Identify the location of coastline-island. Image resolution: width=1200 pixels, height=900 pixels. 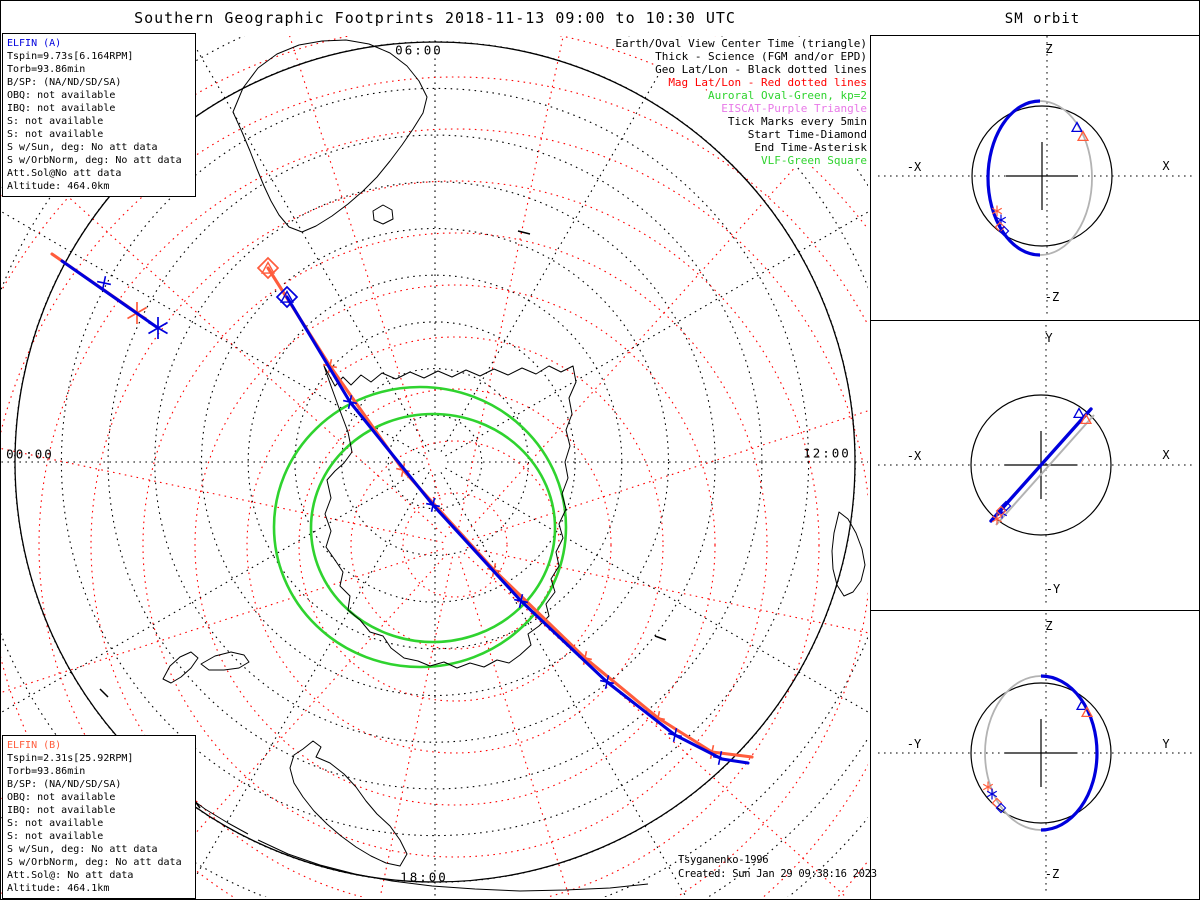
(383, 214).